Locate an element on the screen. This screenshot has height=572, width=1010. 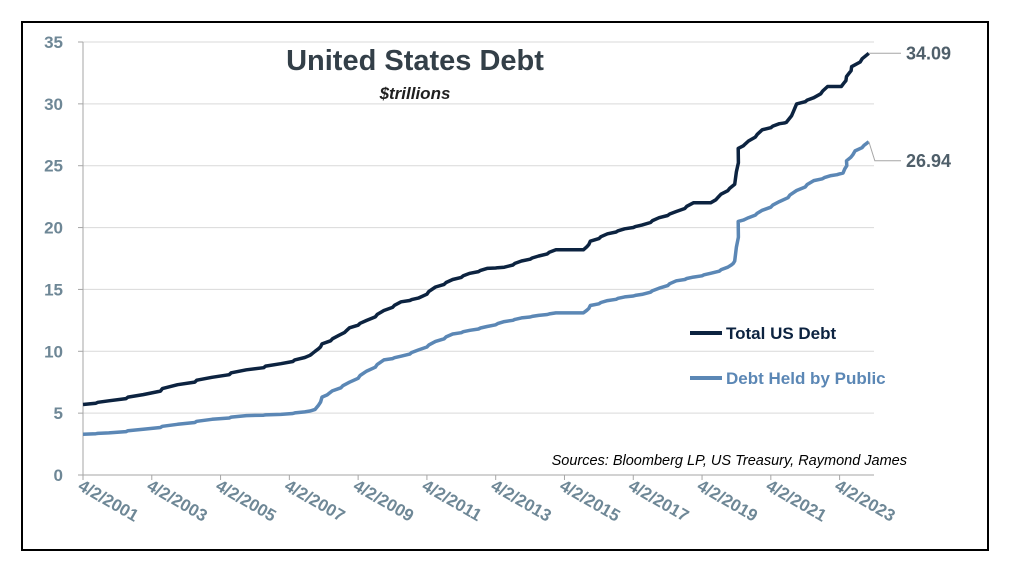
legend-label-debt-held-by-public: Debt Held by Public is located at coordinates (806, 378).